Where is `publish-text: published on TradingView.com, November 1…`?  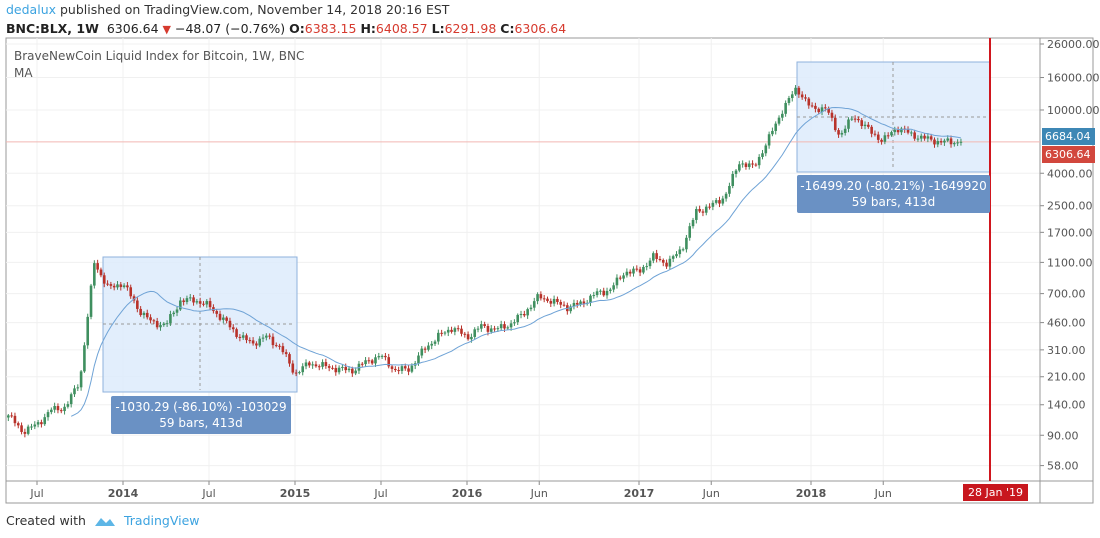
publish-text: published on TradingView.com, November 1… is located at coordinates (255, 9).